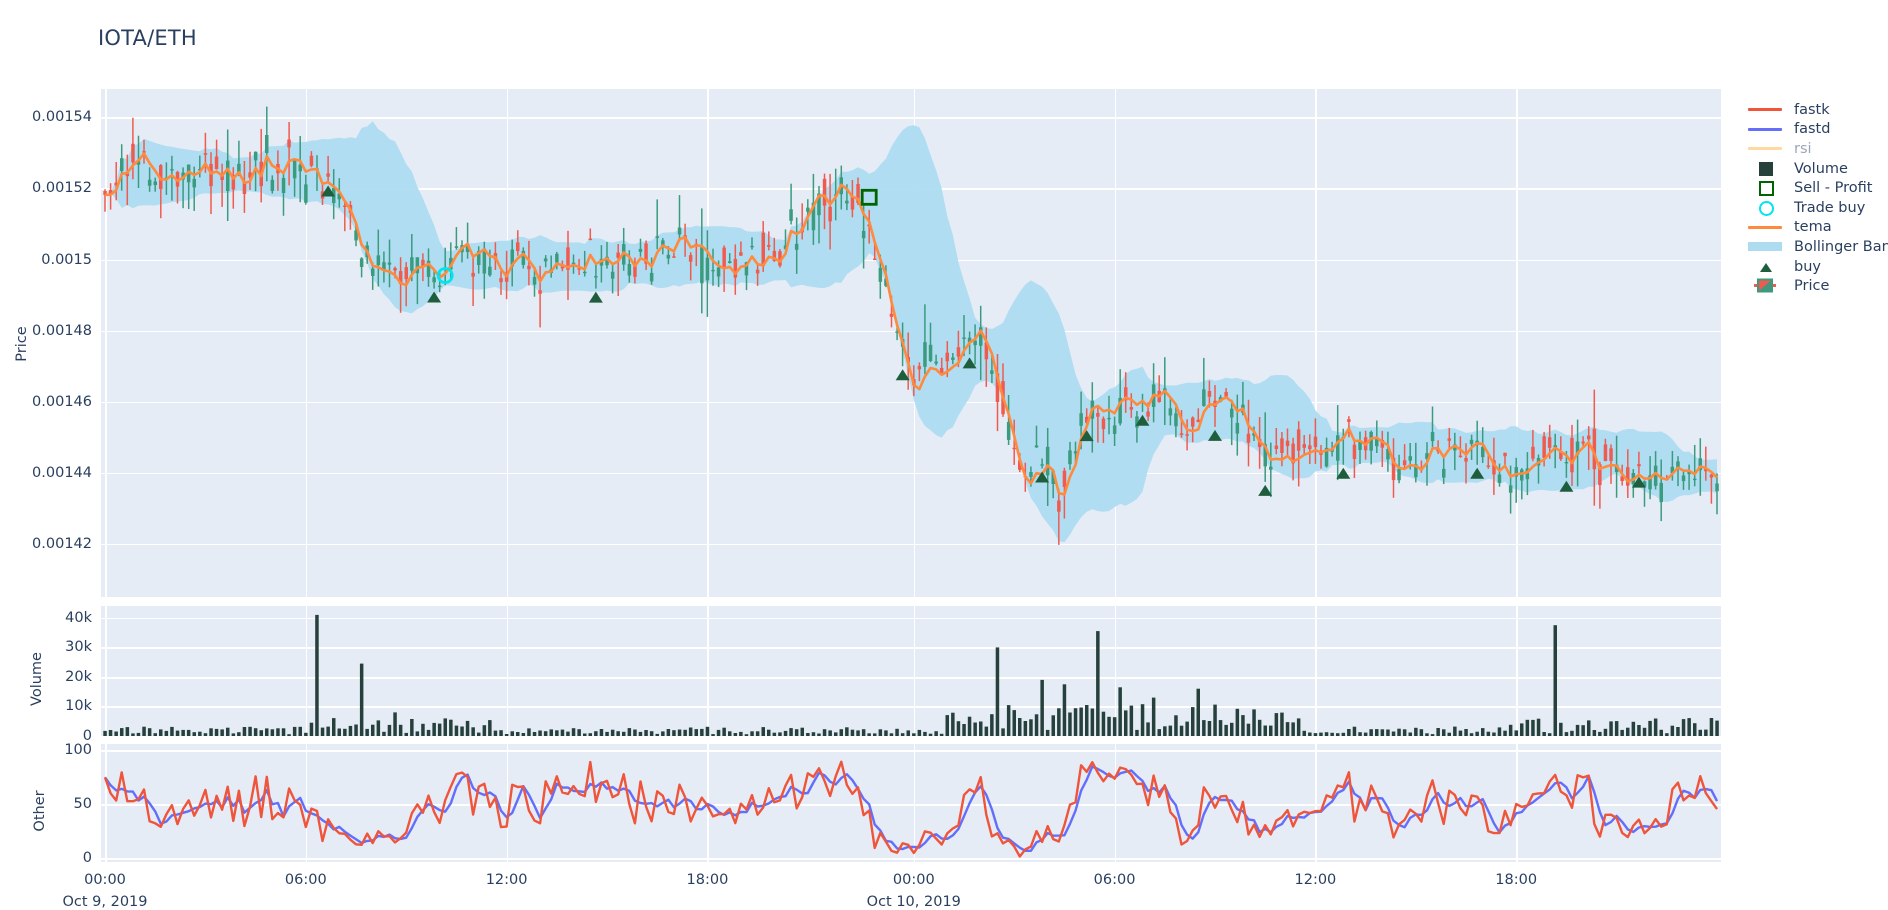 The width and height of the screenshot is (1888, 910). What do you see at coordinates (1815, 130) in the screenshot?
I see `legend-item-fastd: fastd` at bounding box center [1815, 130].